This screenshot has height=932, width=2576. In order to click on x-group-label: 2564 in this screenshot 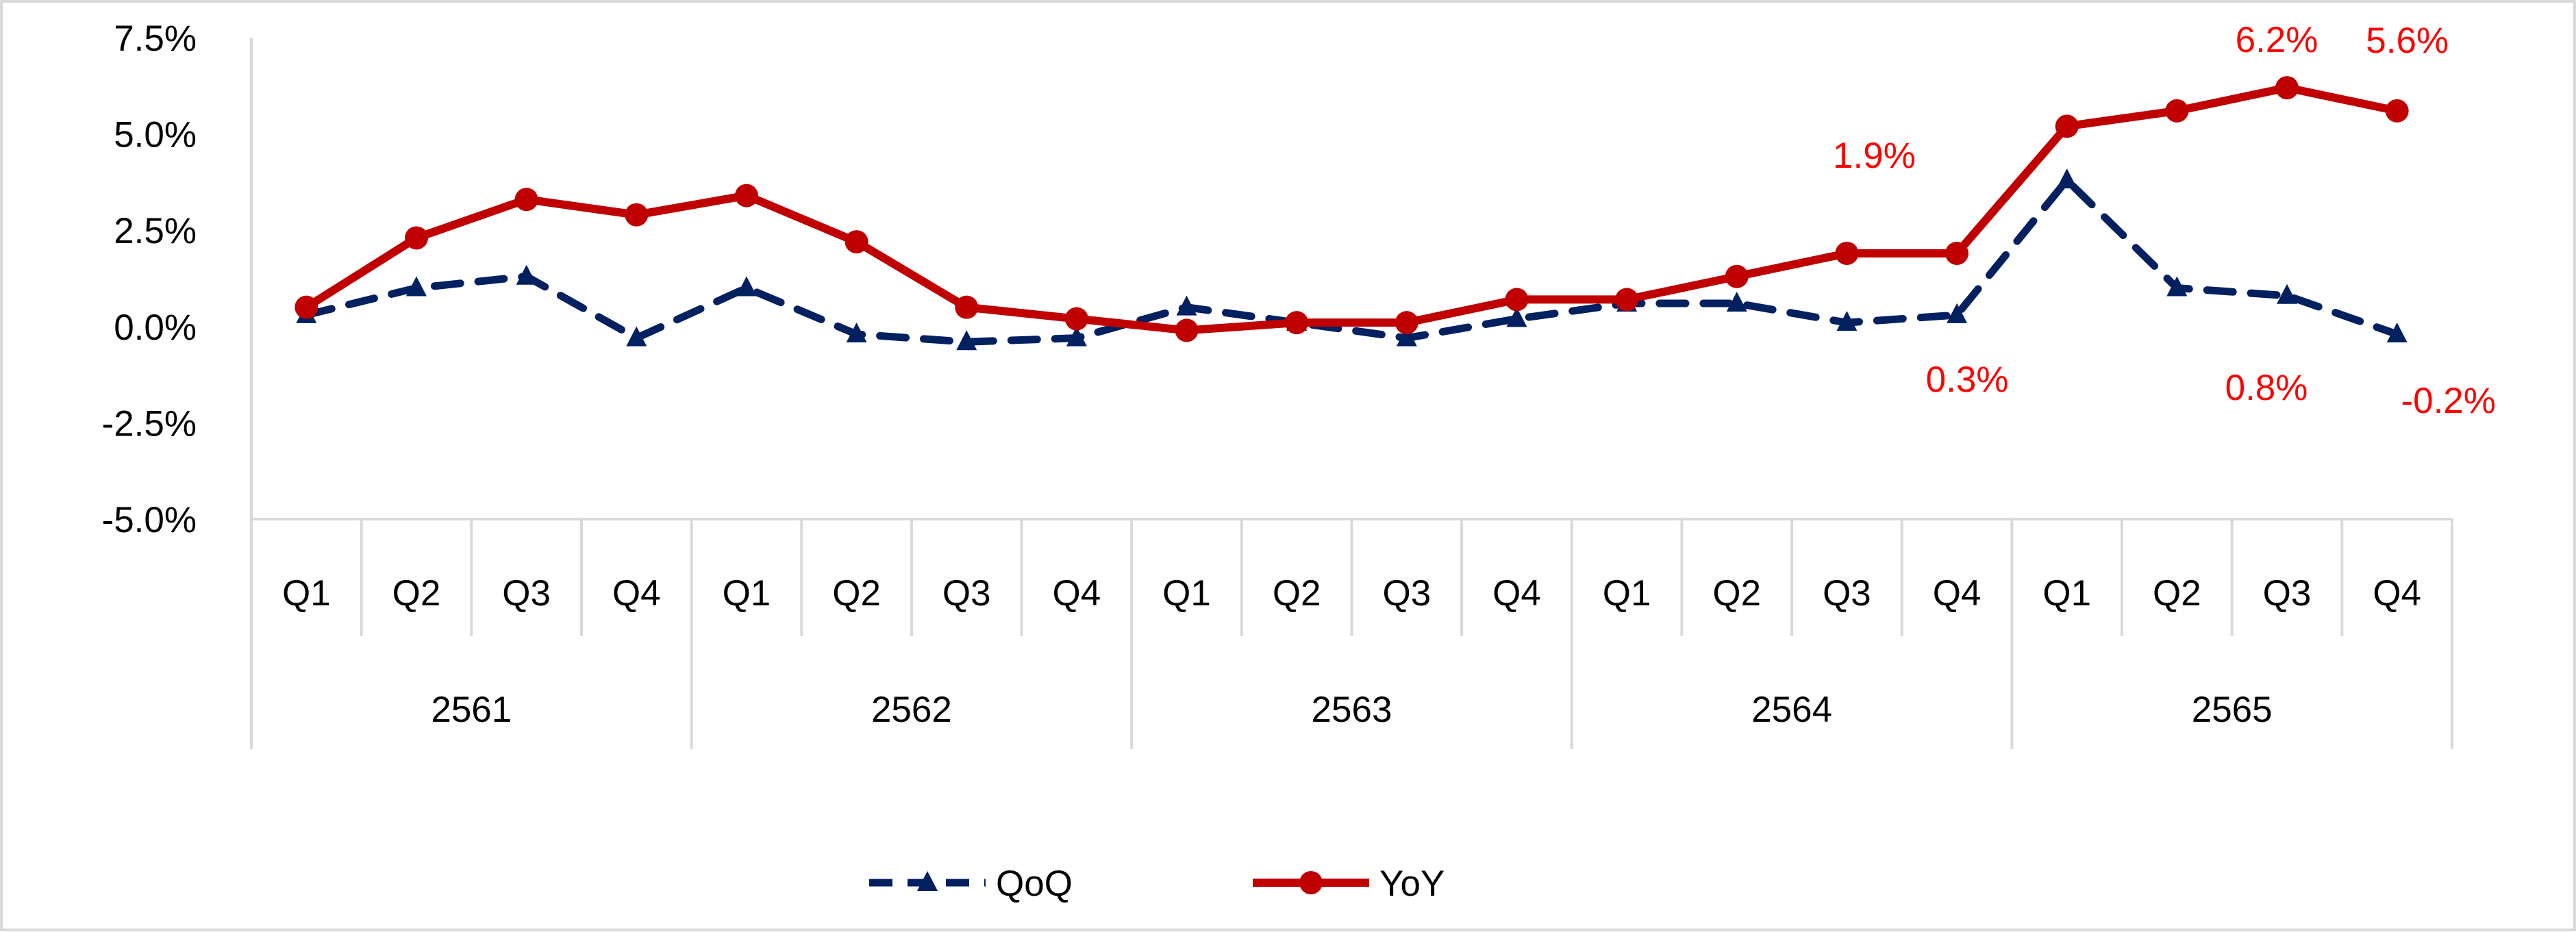, I will do `click(1791, 710)`.